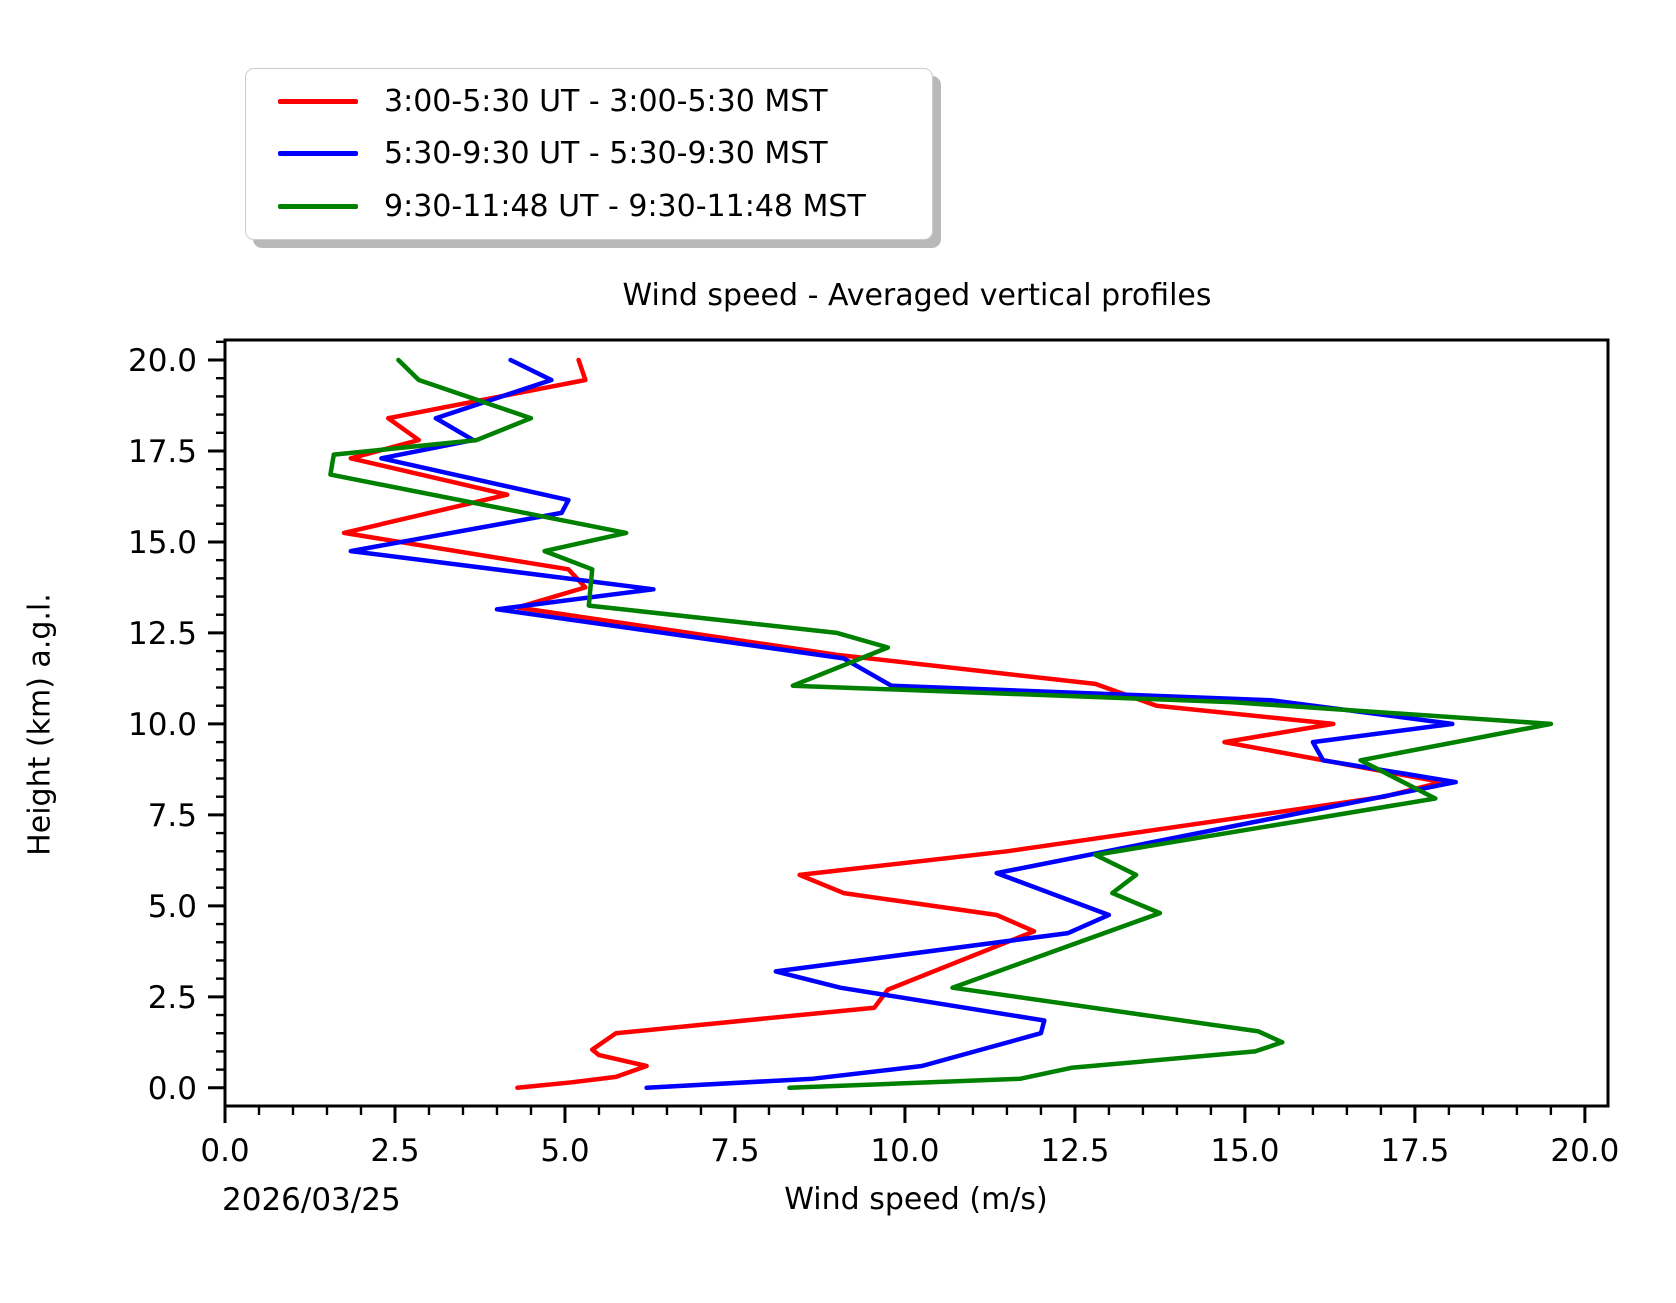  Describe the element at coordinates (172, 816) in the screenshot. I see `y-tick-label: 7.5` at that location.